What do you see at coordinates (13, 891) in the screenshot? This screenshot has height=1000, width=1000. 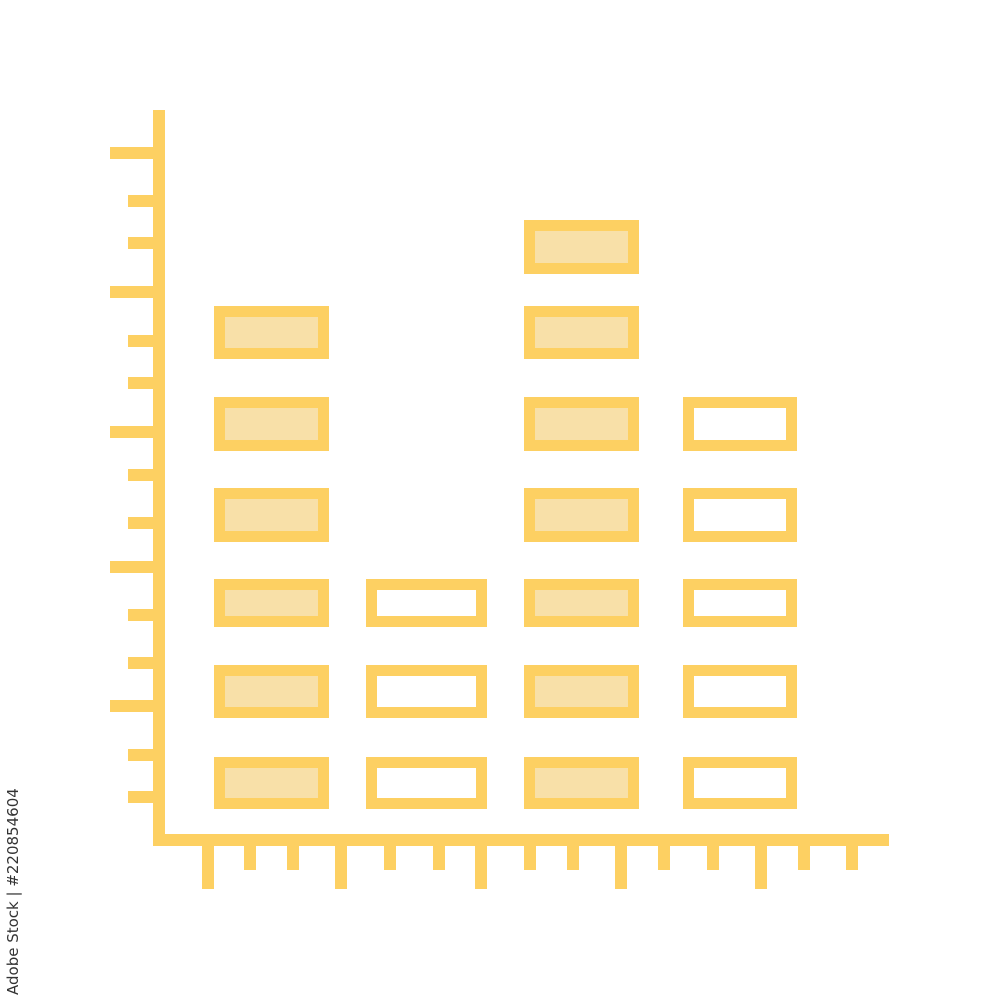 I see `watermark-text: Adobe Stock | #220854604` at bounding box center [13, 891].